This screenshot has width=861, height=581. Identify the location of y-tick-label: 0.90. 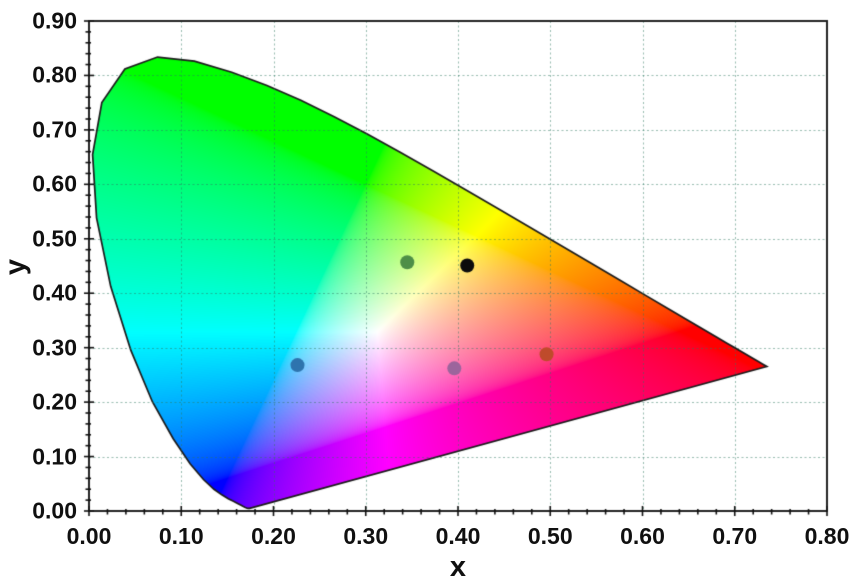
(54, 20).